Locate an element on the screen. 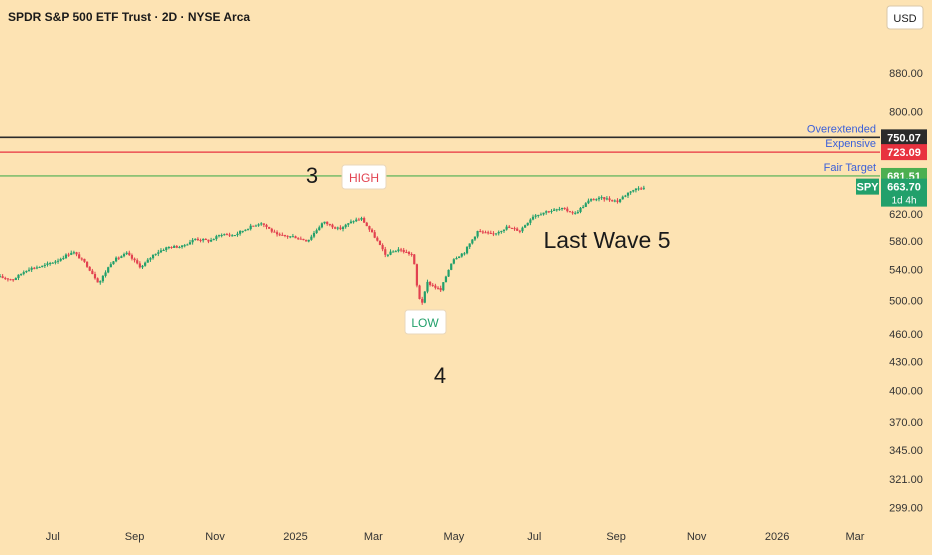 This screenshot has width=932, height=555. currency-button: USD is located at coordinates (905, 17).